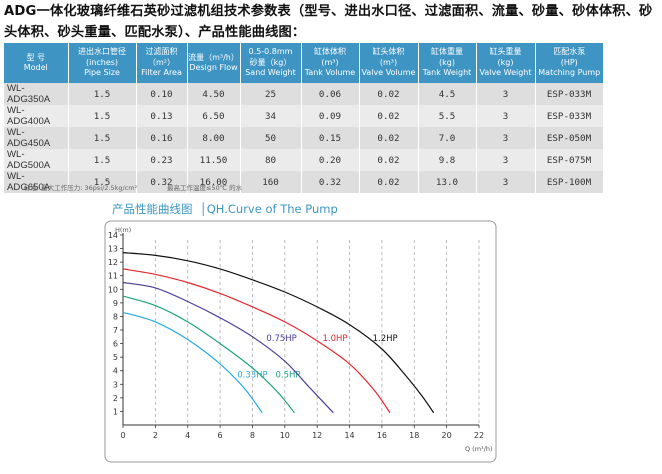  What do you see at coordinates (270, 73) in the screenshot?
I see `column-header-line: Sand Weight` at bounding box center [270, 73].